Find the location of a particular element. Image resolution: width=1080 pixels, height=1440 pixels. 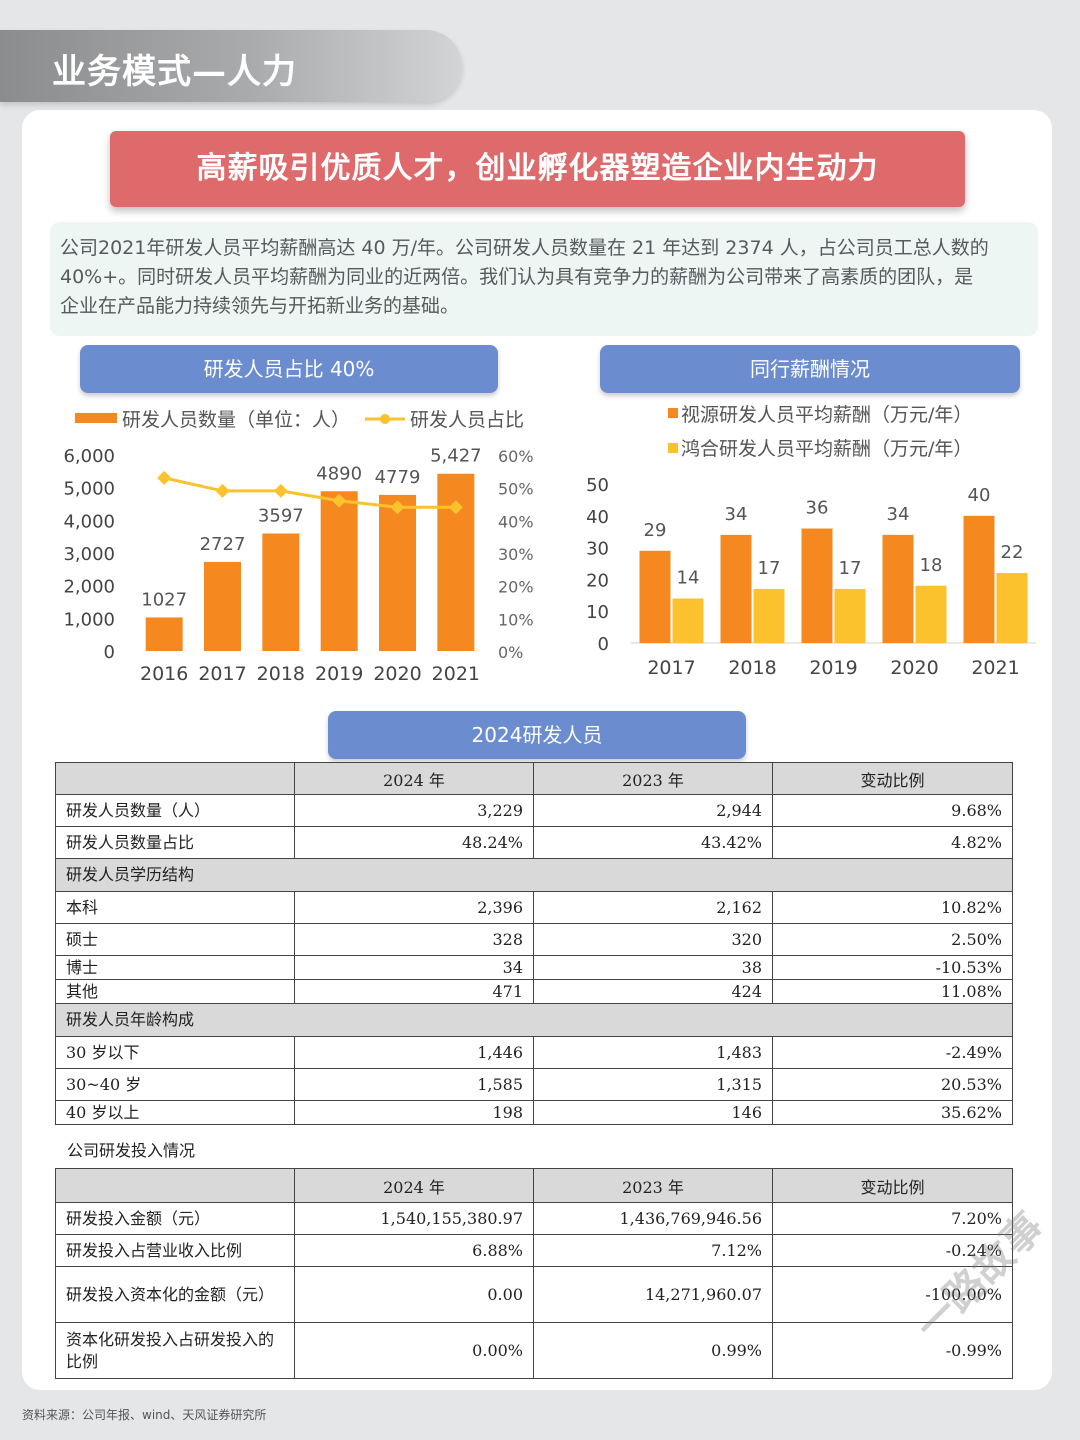

row-label: 40 岁以上 is located at coordinates (175, 1112).